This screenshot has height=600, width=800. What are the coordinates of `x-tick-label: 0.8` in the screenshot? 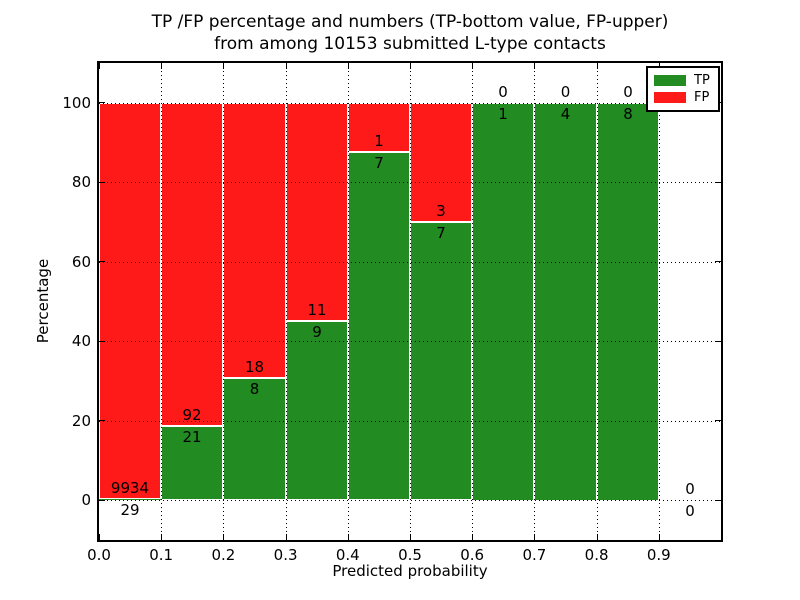 It's located at (596, 555).